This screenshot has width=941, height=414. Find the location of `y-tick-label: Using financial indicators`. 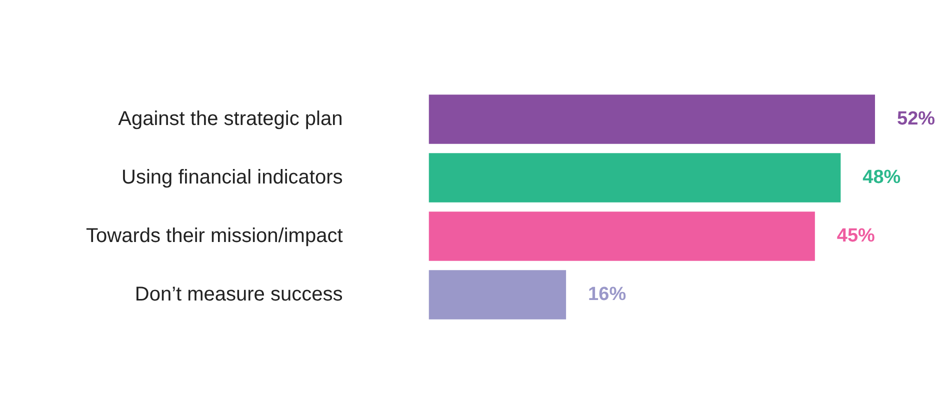

y-tick-label: Using financial indicators is located at coordinates (232, 177).